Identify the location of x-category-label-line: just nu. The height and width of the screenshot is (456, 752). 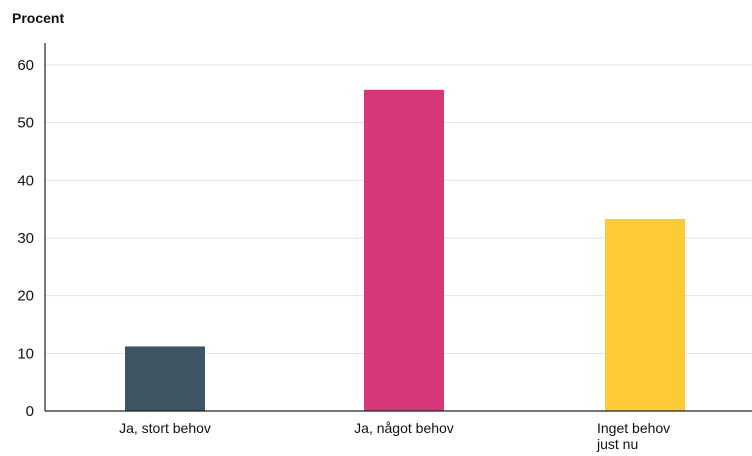
(617, 444).